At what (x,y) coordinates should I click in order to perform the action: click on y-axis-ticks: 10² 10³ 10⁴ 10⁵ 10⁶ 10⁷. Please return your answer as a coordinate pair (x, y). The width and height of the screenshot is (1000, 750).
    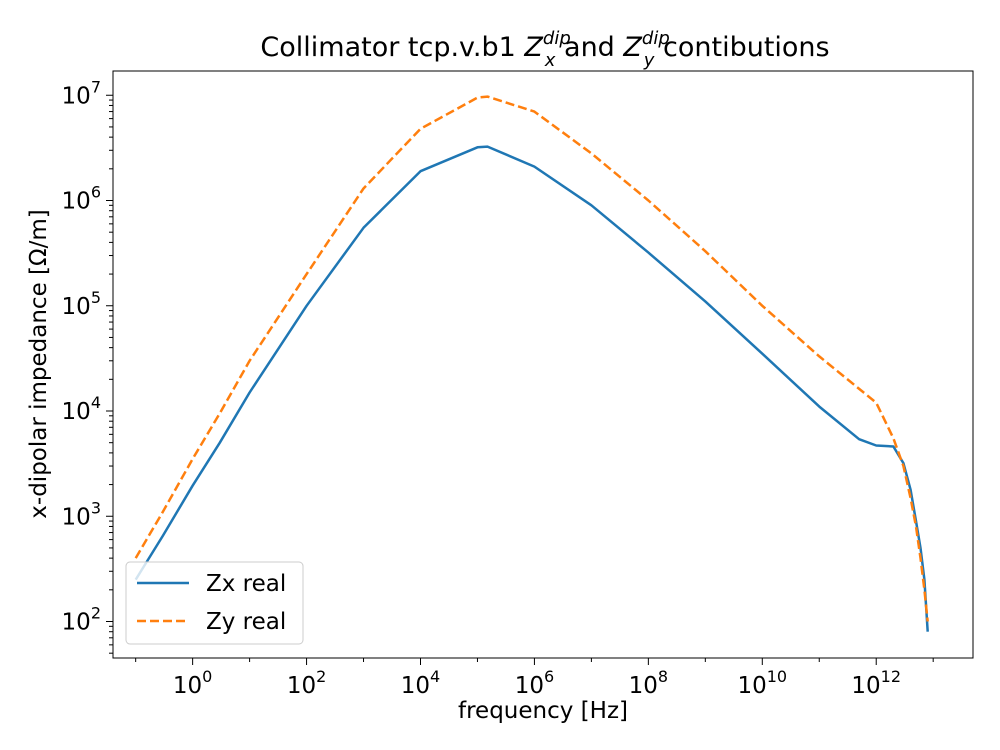
    Looking at the image, I should click on (87, 365).